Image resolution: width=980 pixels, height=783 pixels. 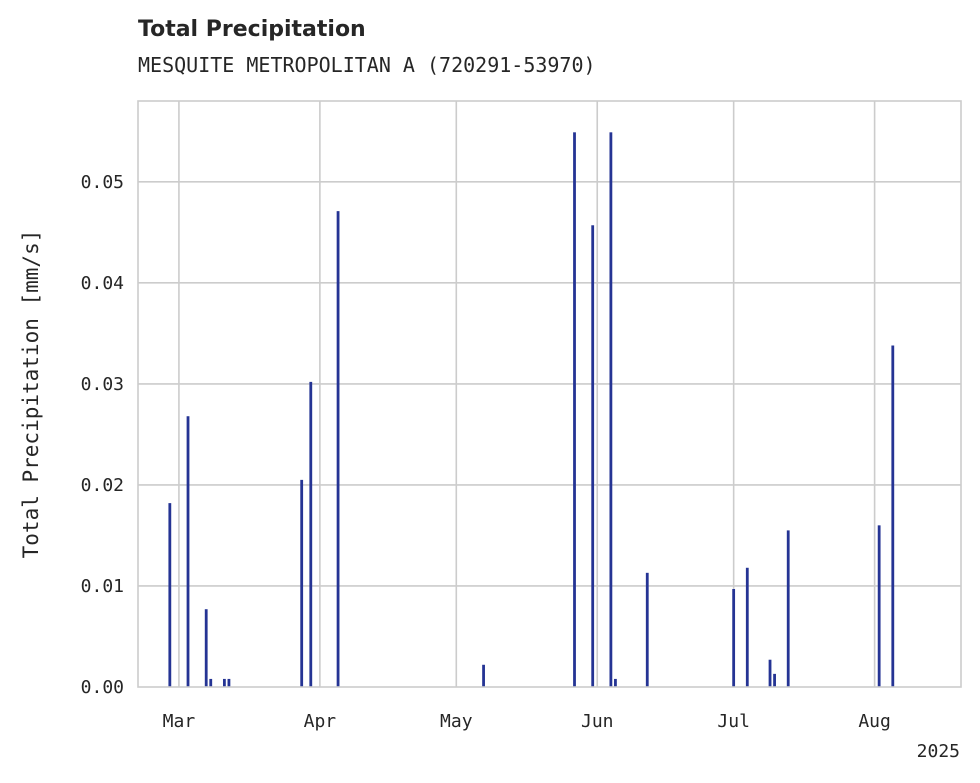 What do you see at coordinates (252, 29) in the screenshot?
I see `chart-title: Total Precipitation` at bounding box center [252, 29].